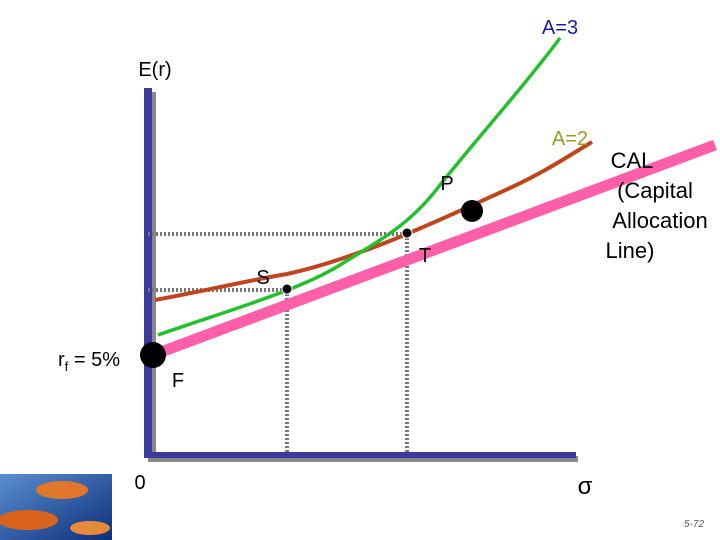 The width and height of the screenshot is (720, 540). What do you see at coordinates (472, 211) in the screenshot?
I see `point-p` at bounding box center [472, 211].